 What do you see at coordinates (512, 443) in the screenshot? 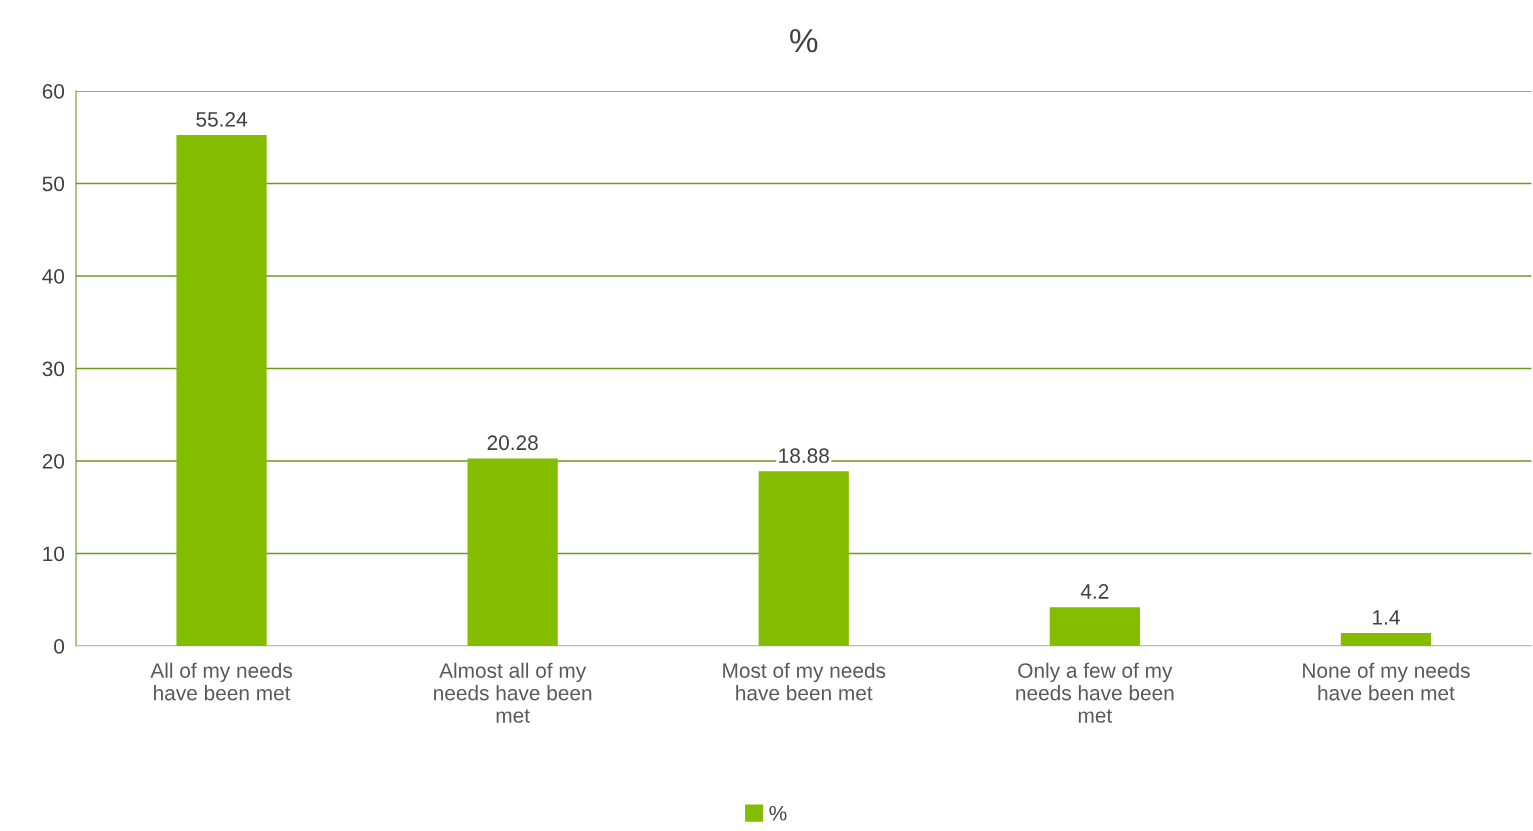
I see `data-label: 20.28` at bounding box center [512, 443].